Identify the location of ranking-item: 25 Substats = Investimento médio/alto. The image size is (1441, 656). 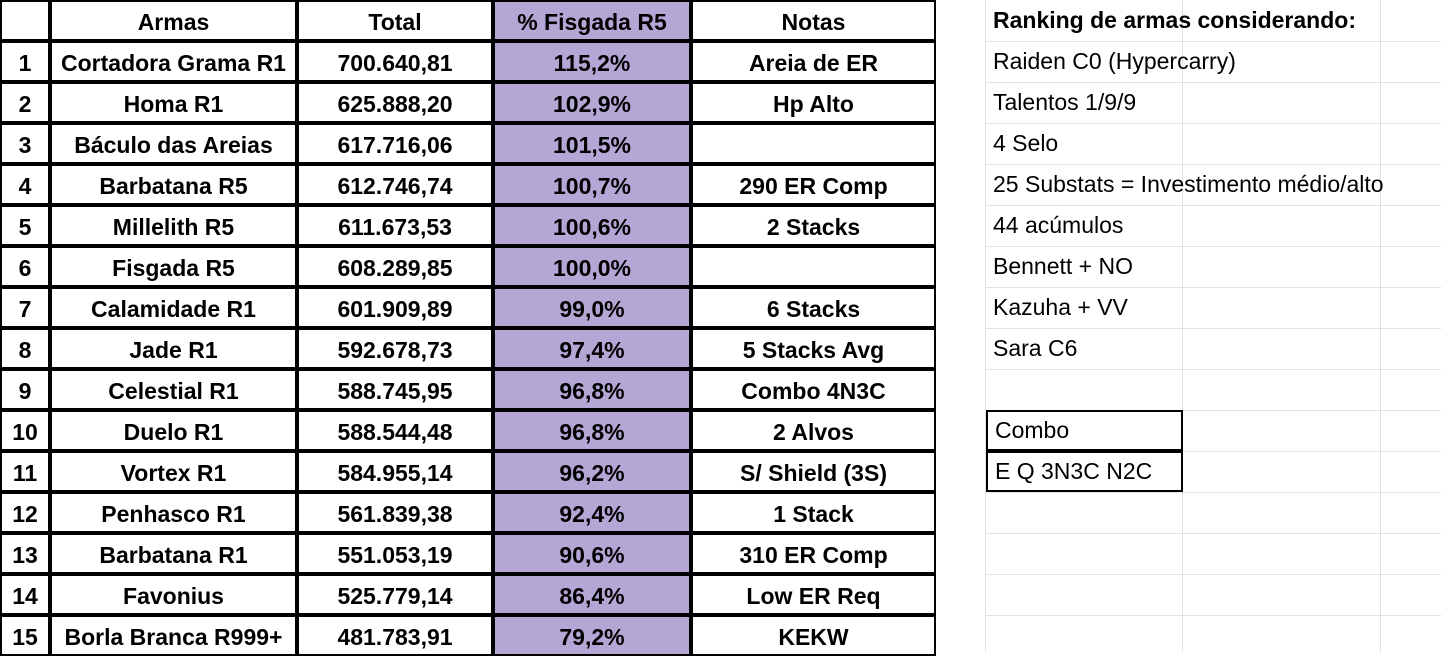
(1188, 184).